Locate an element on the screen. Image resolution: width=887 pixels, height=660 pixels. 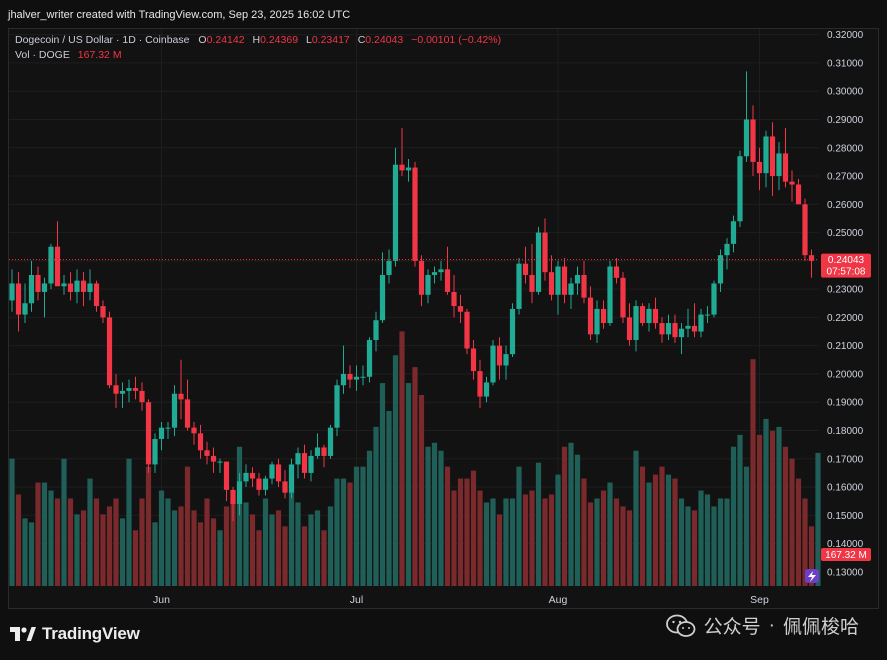
price-tick-label: 0.28000 is located at coordinates (845, 148).